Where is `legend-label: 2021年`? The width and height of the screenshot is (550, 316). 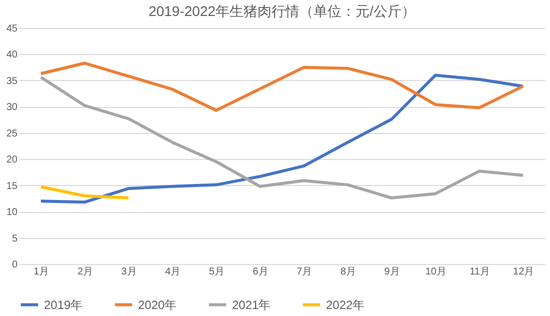 legend-label: 2021年 is located at coordinates (251, 305).